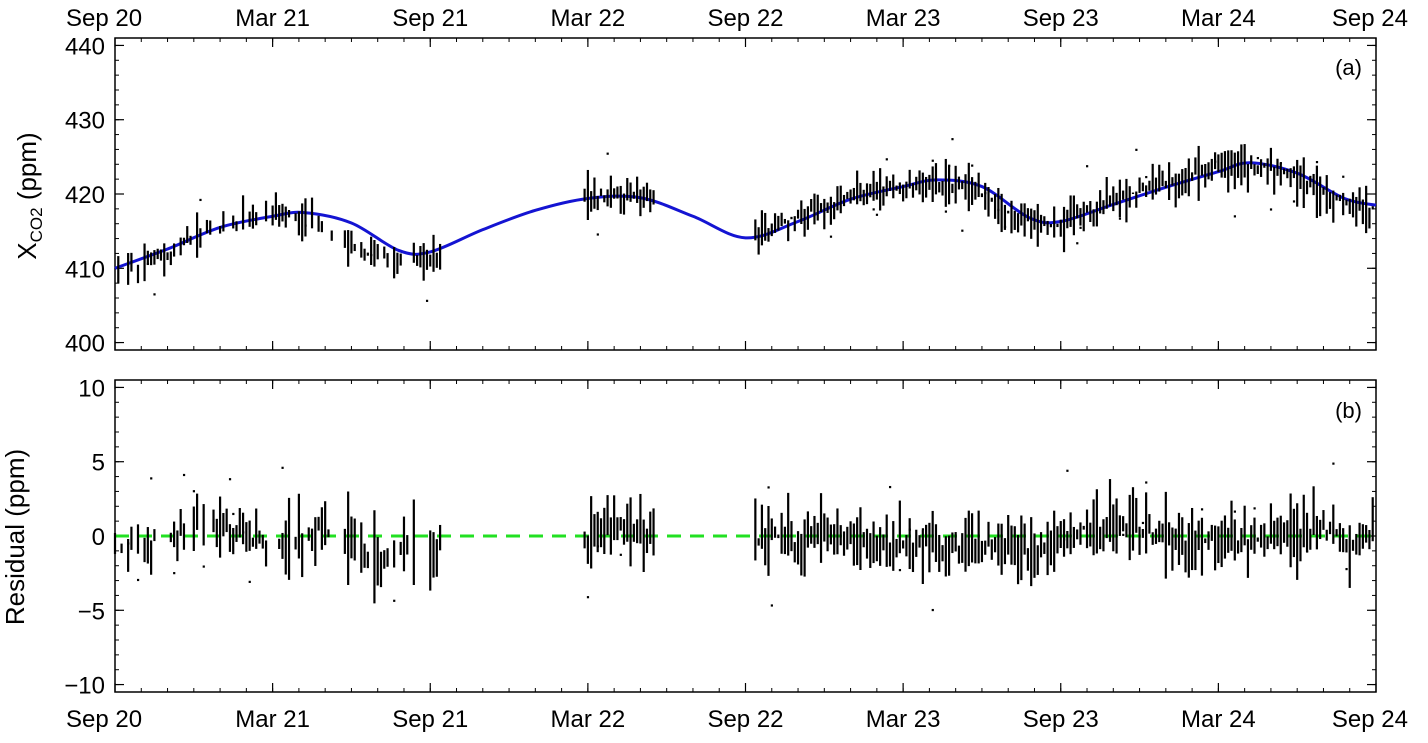 The height and width of the screenshot is (743, 1428). I want to click on panel-a-tag: (a), so click(1348, 67).